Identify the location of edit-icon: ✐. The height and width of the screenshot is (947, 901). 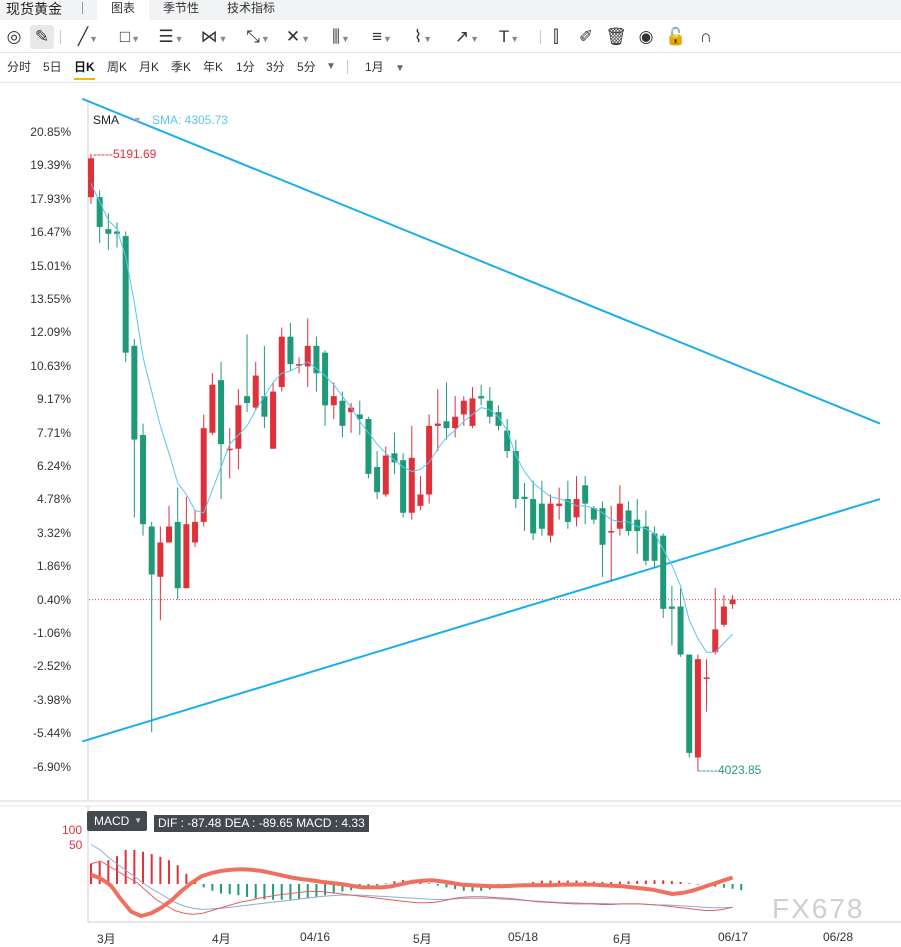
(586, 37).